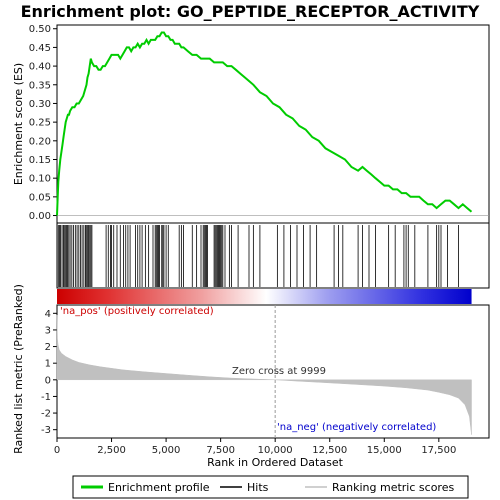  I want to click on metric-y-tick-label: -2, so click(46, 414).